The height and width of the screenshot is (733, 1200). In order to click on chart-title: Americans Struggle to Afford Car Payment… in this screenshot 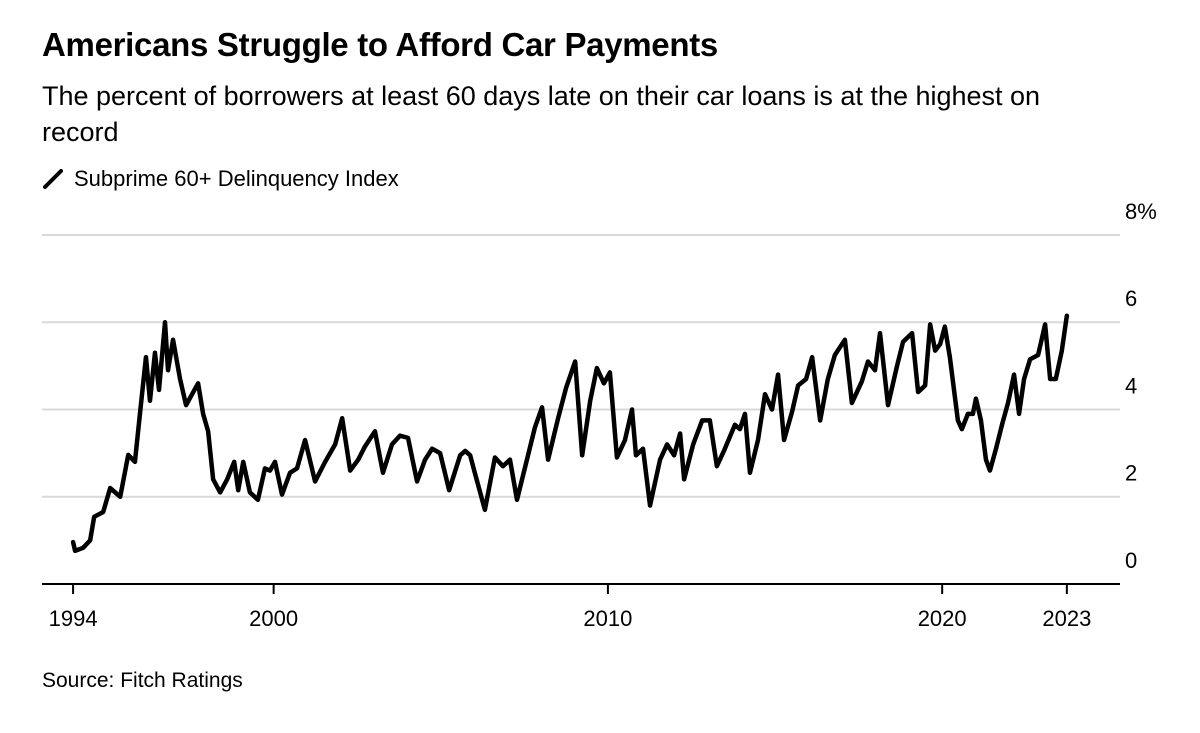, I will do `click(380, 44)`.